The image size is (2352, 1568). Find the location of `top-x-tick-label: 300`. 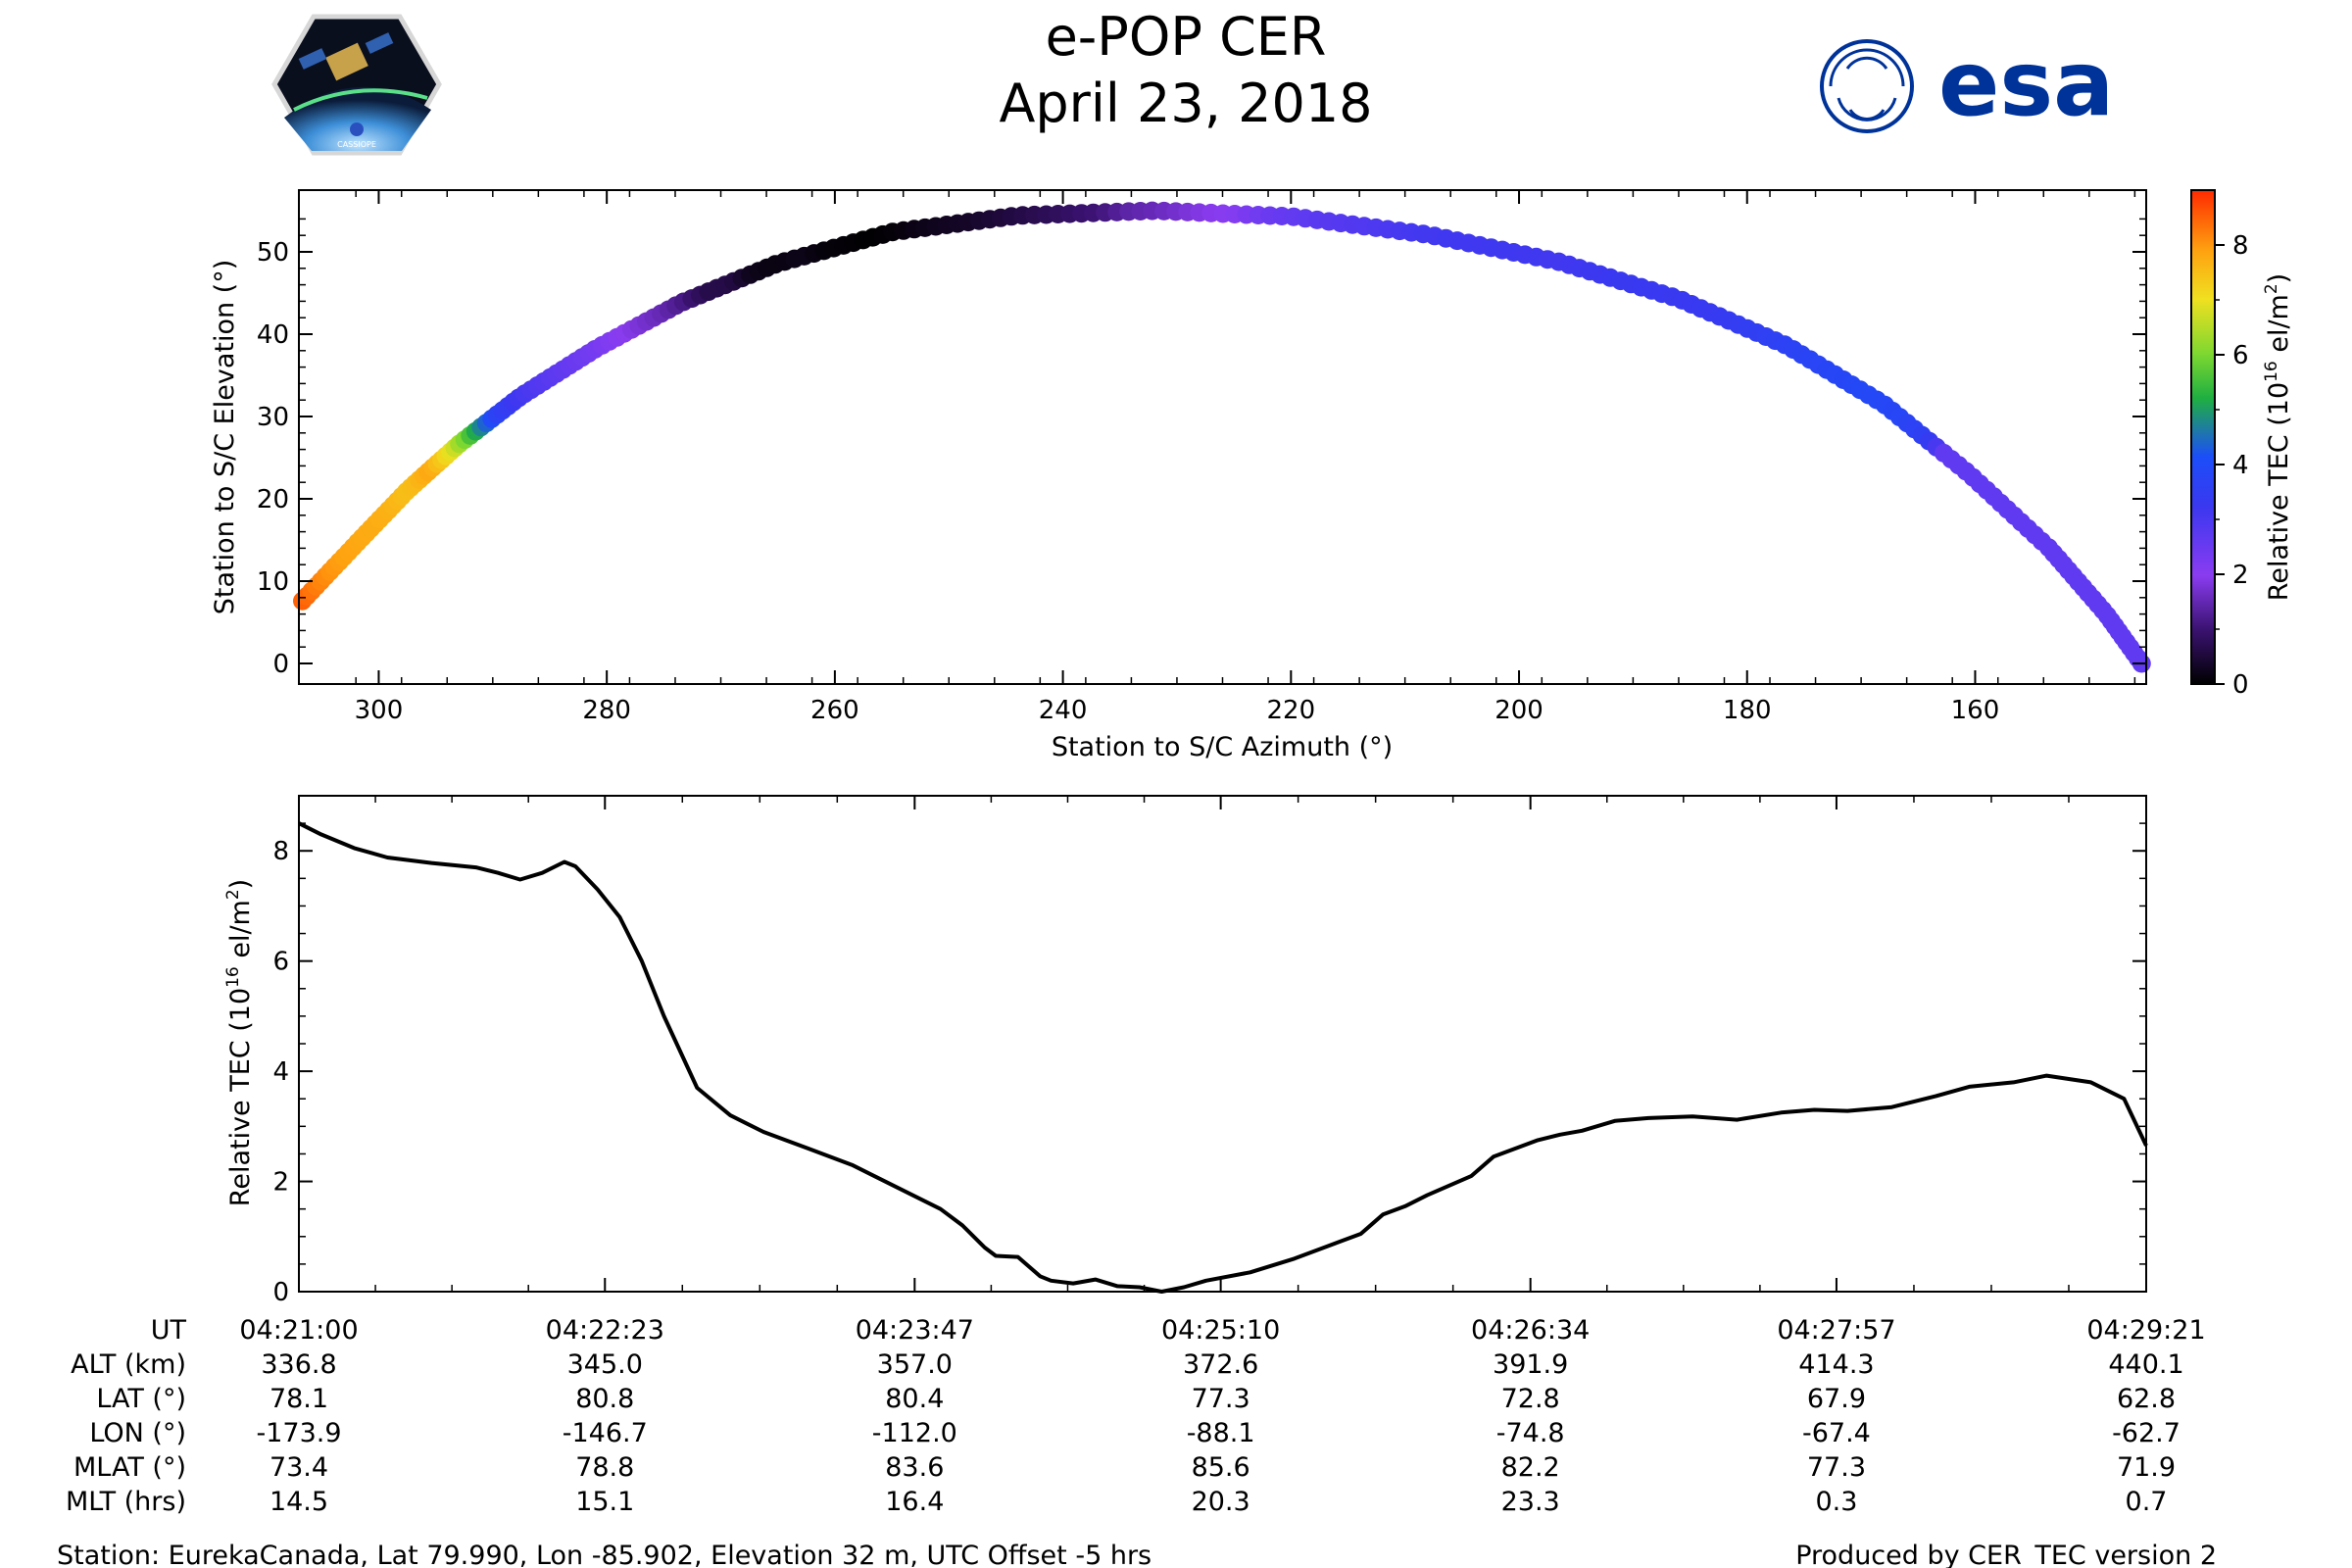

top-x-tick-label: 300 is located at coordinates (379, 710).